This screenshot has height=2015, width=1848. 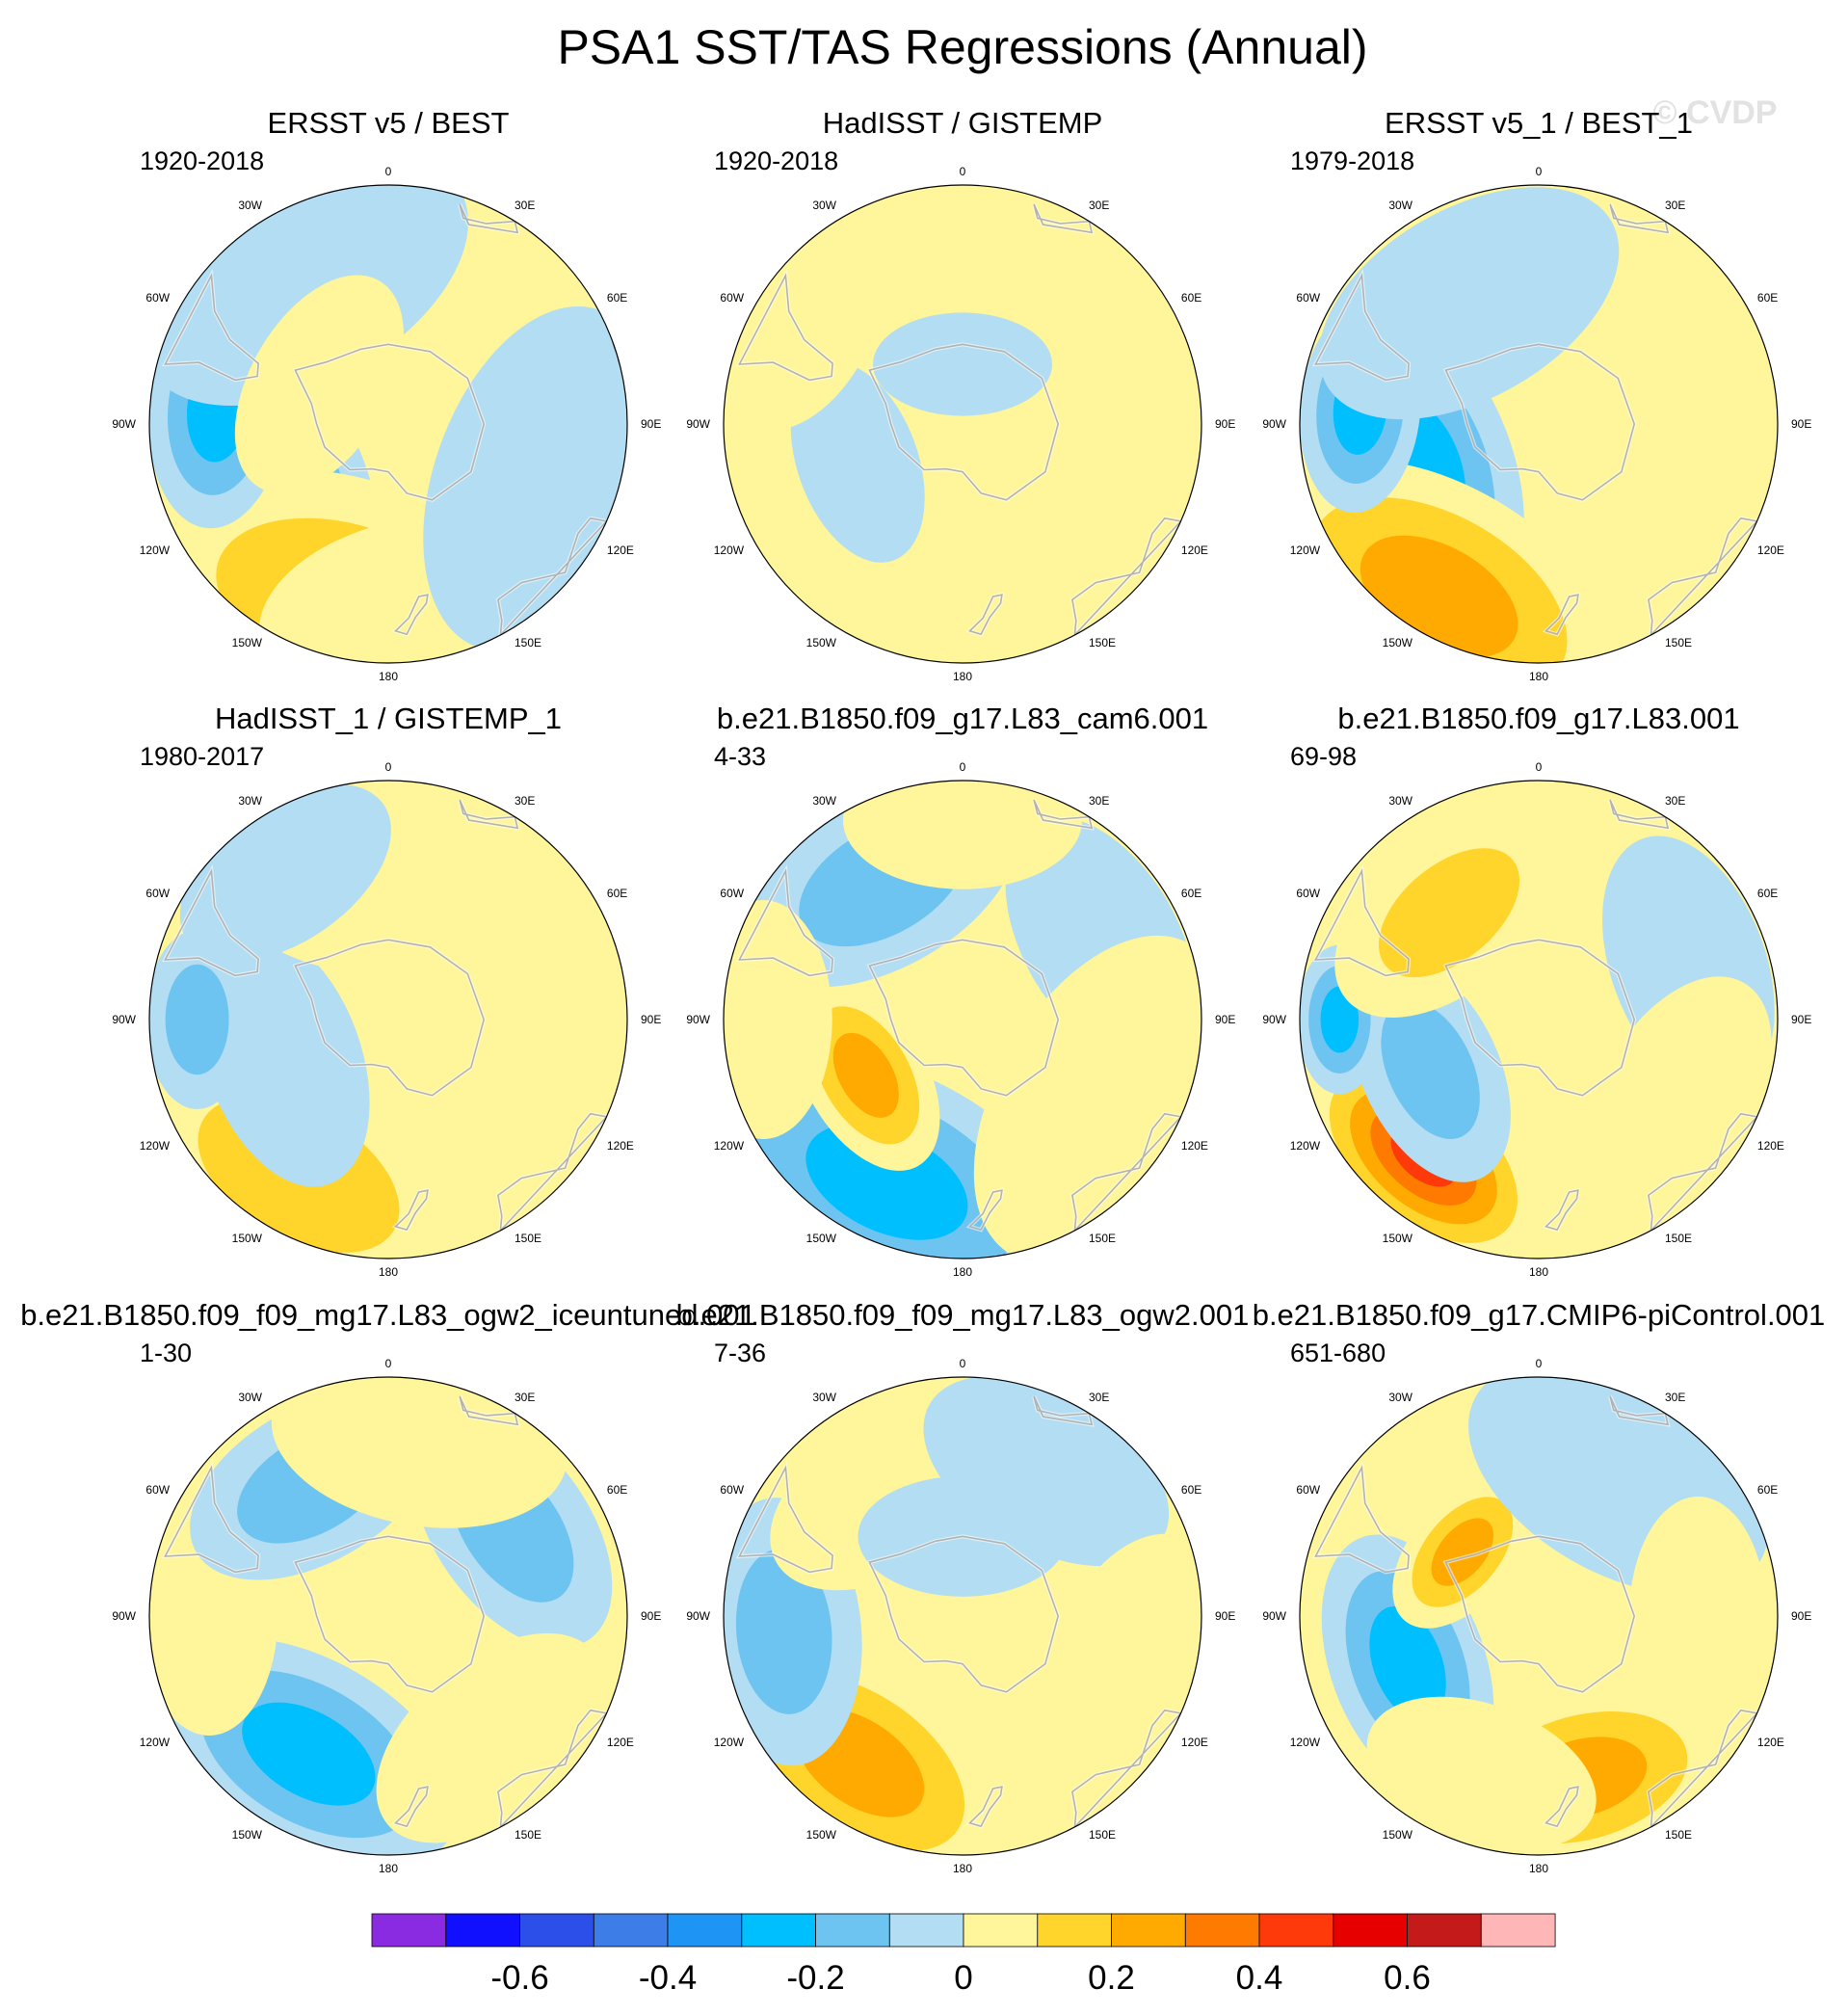 What do you see at coordinates (815, 1978) in the screenshot?
I see `colorbar-tick-label: -0.2` at bounding box center [815, 1978].